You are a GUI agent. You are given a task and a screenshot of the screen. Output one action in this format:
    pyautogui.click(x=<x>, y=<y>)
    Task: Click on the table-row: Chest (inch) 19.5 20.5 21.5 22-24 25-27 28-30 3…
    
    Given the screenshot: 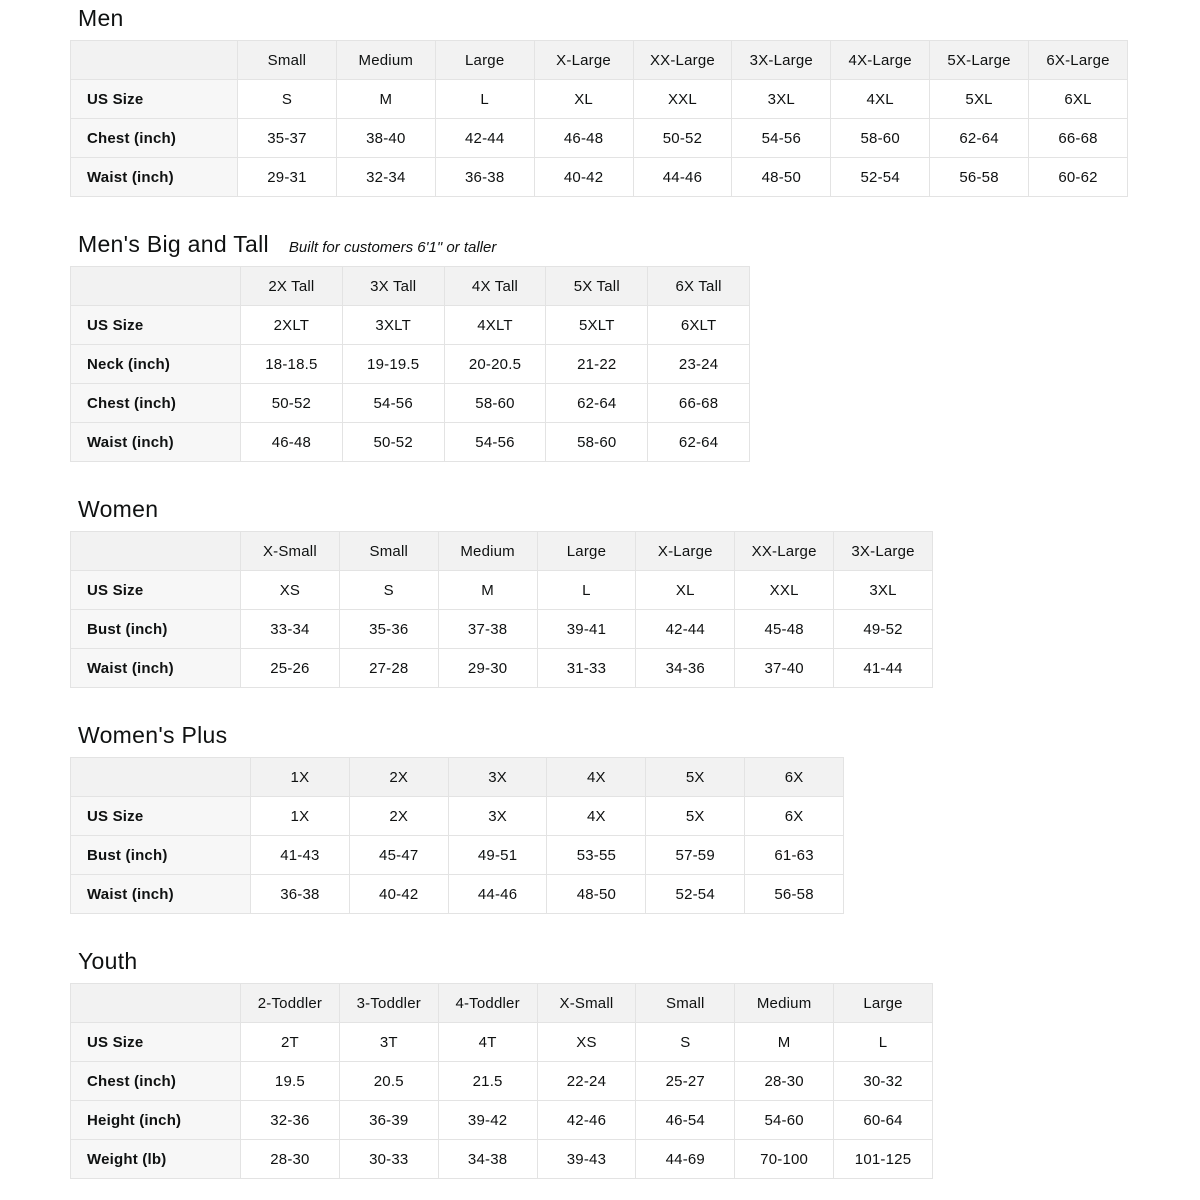 What is the action you would take?
    pyautogui.click(x=501, y=1081)
    